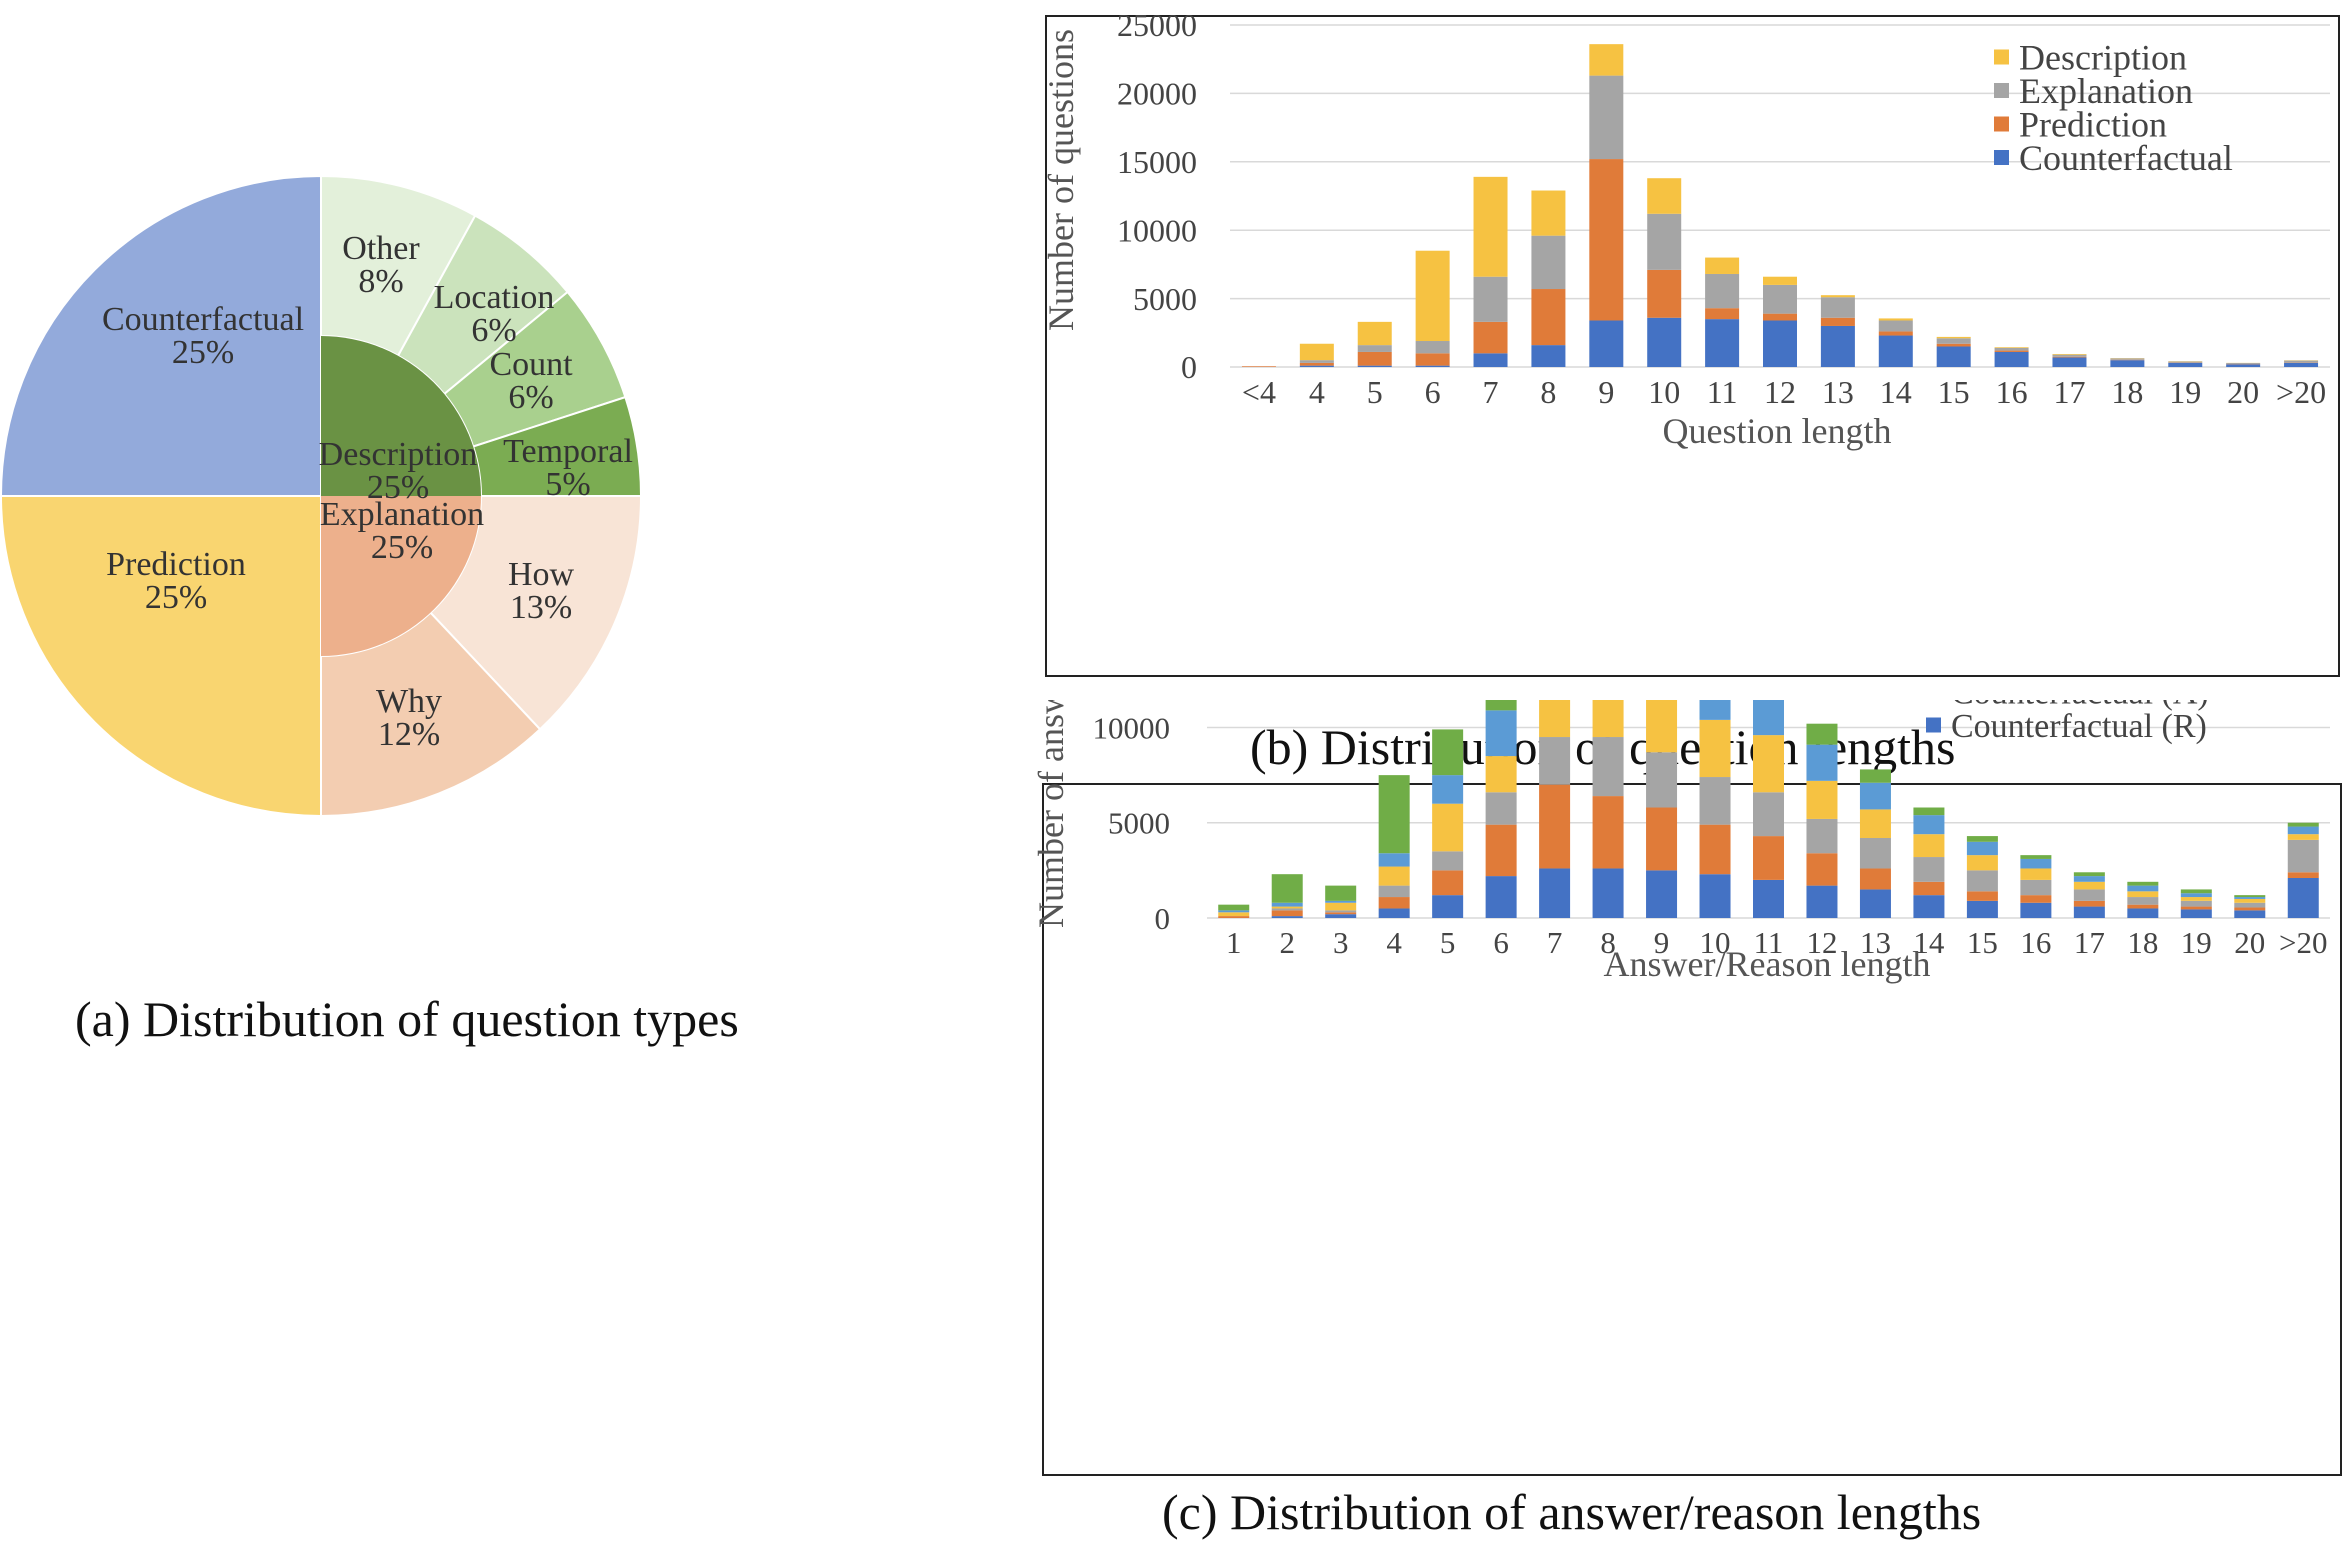 Image resolution: width=2346 pixels, height=1552 pixels. What do you see at coordinates (203, 352) in the screenshot?
I see `pie-pct-counterfactual: 25%` at bounding box center [203, 352].